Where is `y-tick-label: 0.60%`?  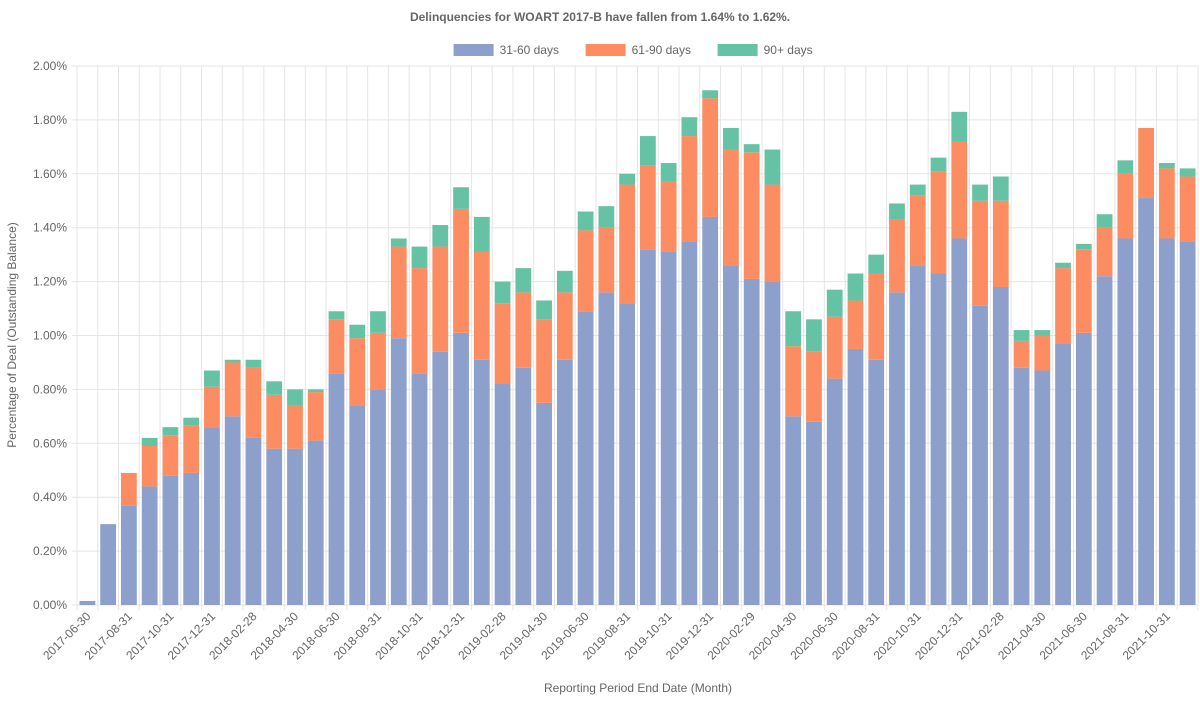 y-tick-label: 0.60% is located at coordinates (50, 443).